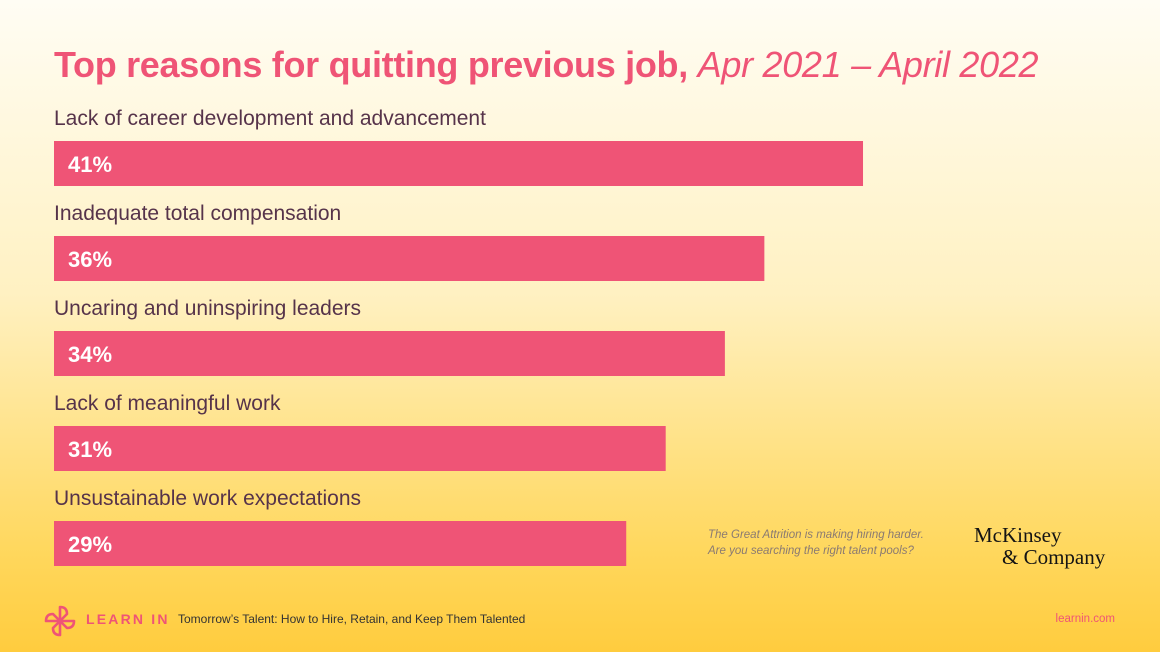 The image size is (1160, 652). What do you see at coordinates (90, 544) in the screenshot?
I see `bar-value-label: 29%` at bounding box center [90, 544].